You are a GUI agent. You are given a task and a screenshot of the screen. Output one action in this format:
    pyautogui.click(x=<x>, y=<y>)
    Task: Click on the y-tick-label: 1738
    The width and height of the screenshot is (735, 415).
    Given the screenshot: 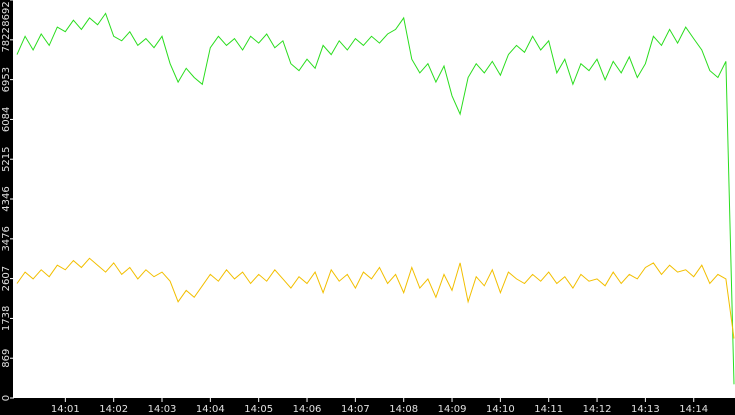 What is the action you would take?
    pyautogui.click(x=6, y=318)
    